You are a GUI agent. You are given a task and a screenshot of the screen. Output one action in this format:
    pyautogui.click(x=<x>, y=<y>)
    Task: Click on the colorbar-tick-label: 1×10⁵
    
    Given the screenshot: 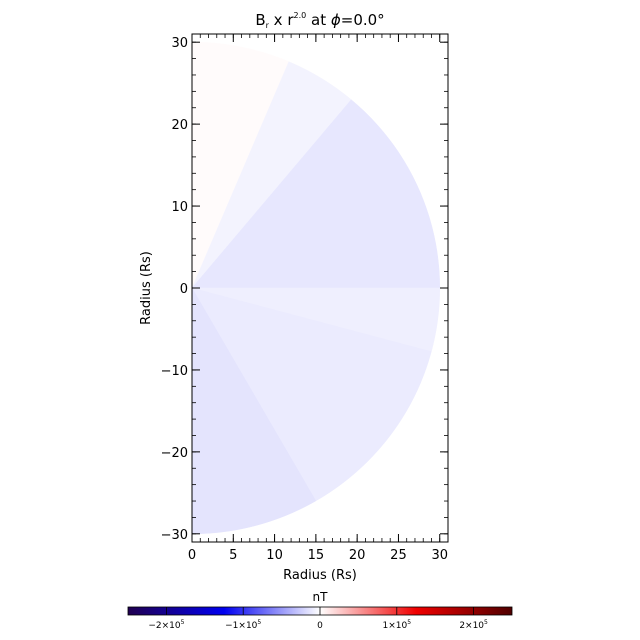 What is the action you would take?
    pyautogui.click(x=397, y=625)
    